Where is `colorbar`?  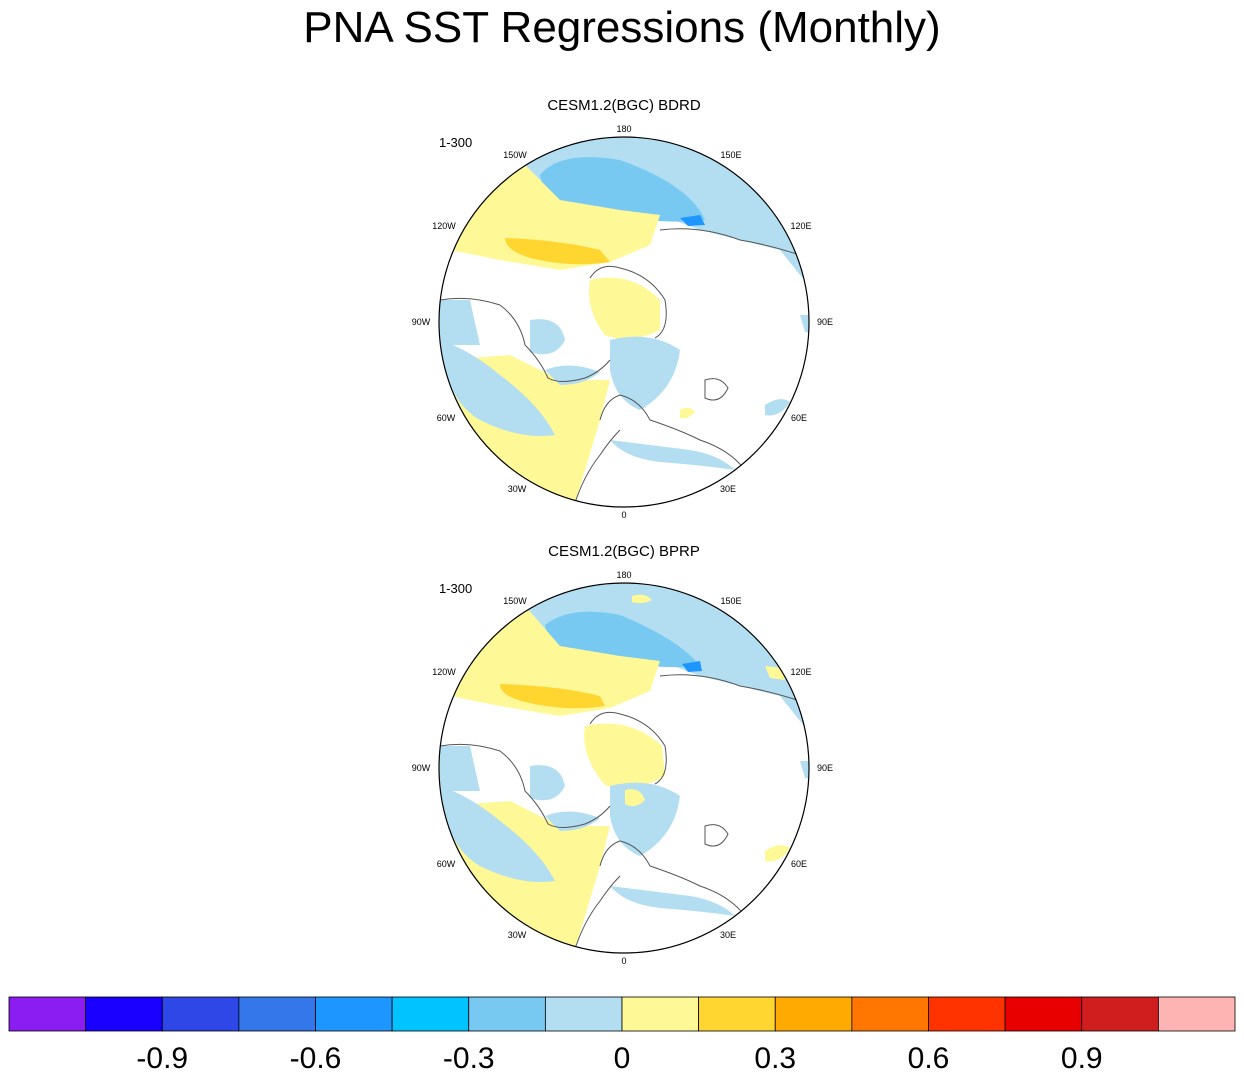 colorbar is located at coordinates (622, 1014).